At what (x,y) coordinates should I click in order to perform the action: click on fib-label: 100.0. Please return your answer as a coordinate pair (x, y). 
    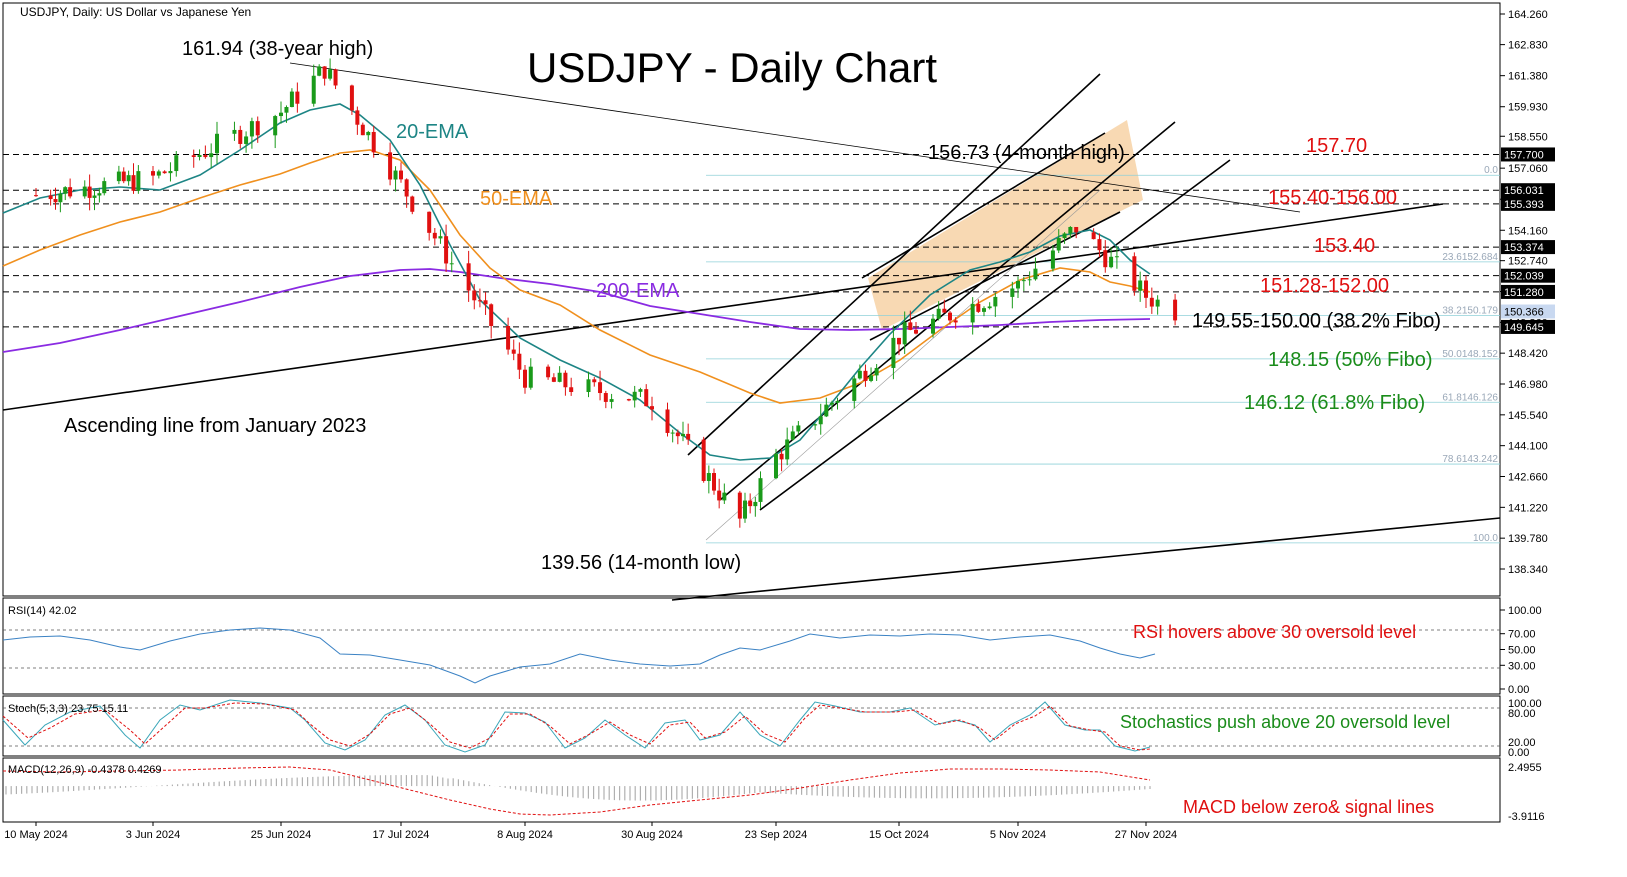
    Looking at the image, I should click on (1485, 538).